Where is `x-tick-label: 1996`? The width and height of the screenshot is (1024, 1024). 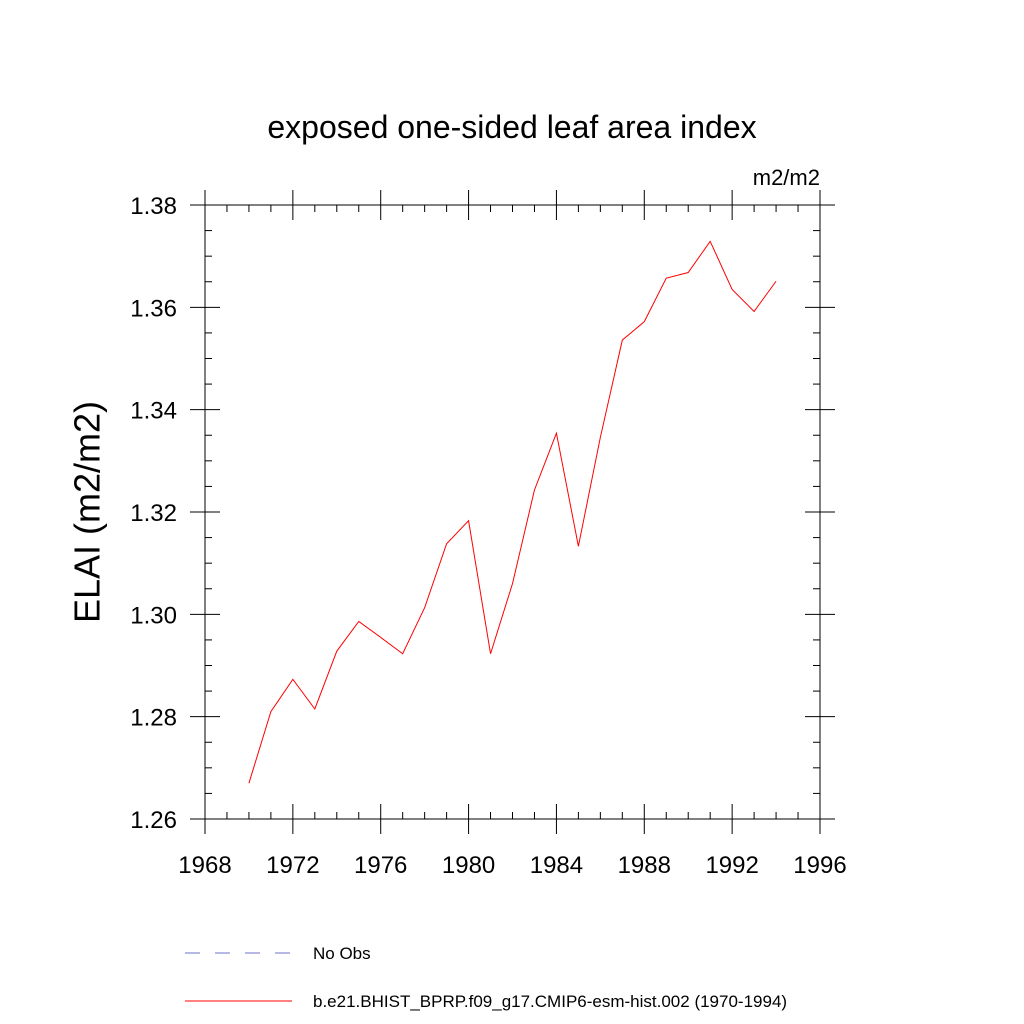 x-tick-label: 1996 is located at coordinates (819, 865).